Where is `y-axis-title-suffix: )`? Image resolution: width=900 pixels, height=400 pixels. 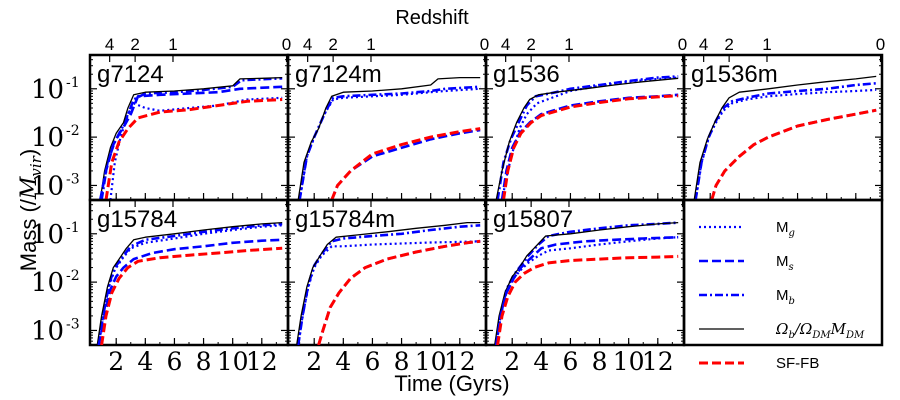
y-axis-title-suffix: ) is located at coordinates (28, 152).